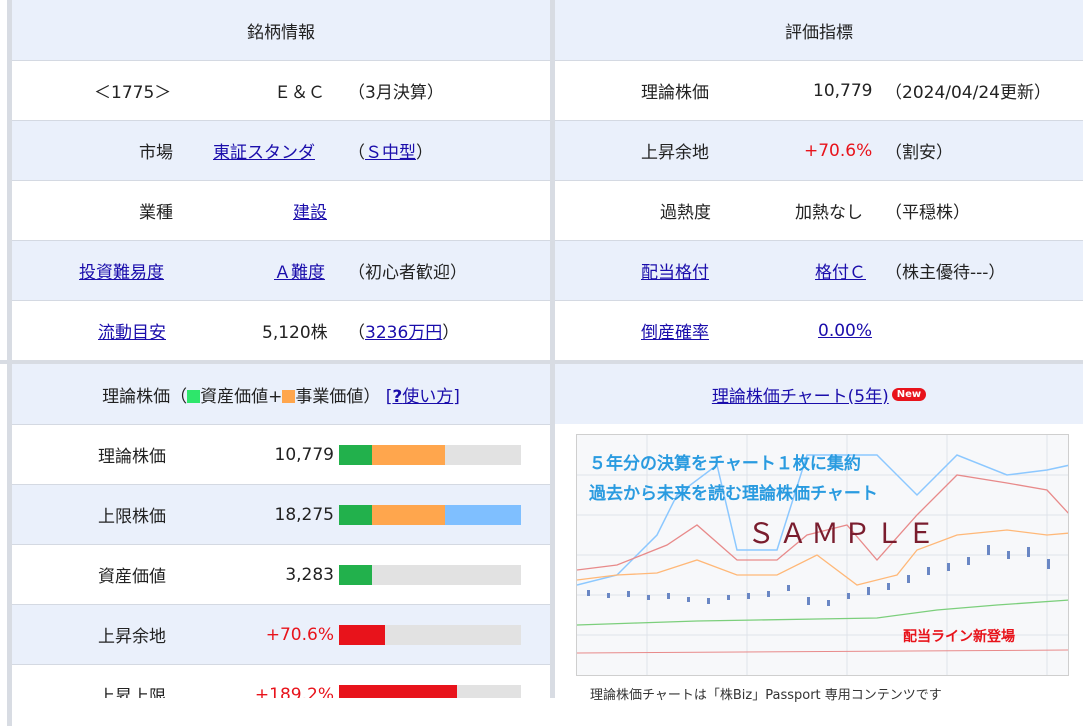 Image resolution: width=1083 pixels, height=726 pixels. Describe the element at coordinates (685, 213) in the screenshot. I see `heat-label: 過熱度` at that location.